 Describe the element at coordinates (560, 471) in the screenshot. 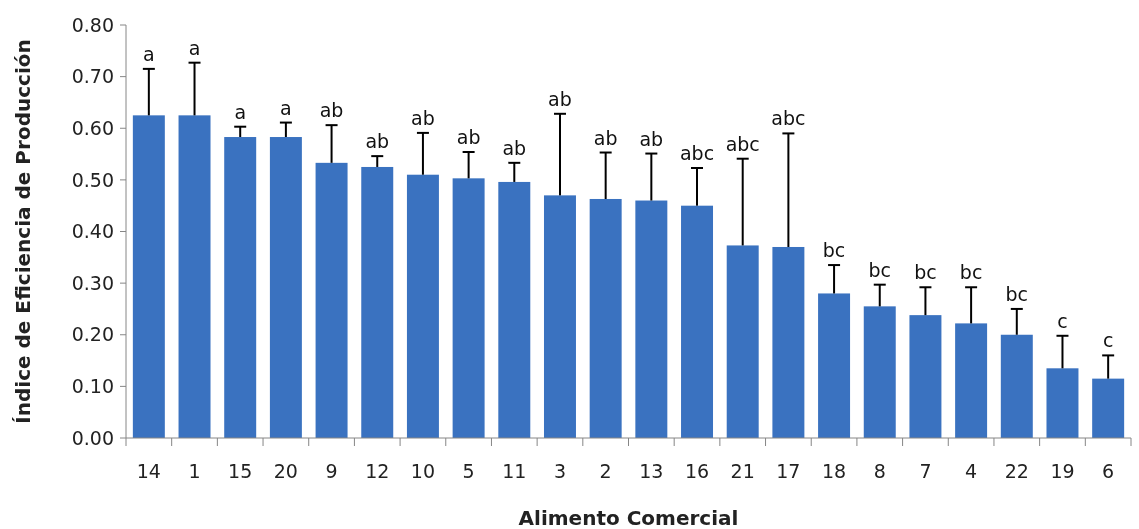

I see `x-tick-label: 3` at that location.